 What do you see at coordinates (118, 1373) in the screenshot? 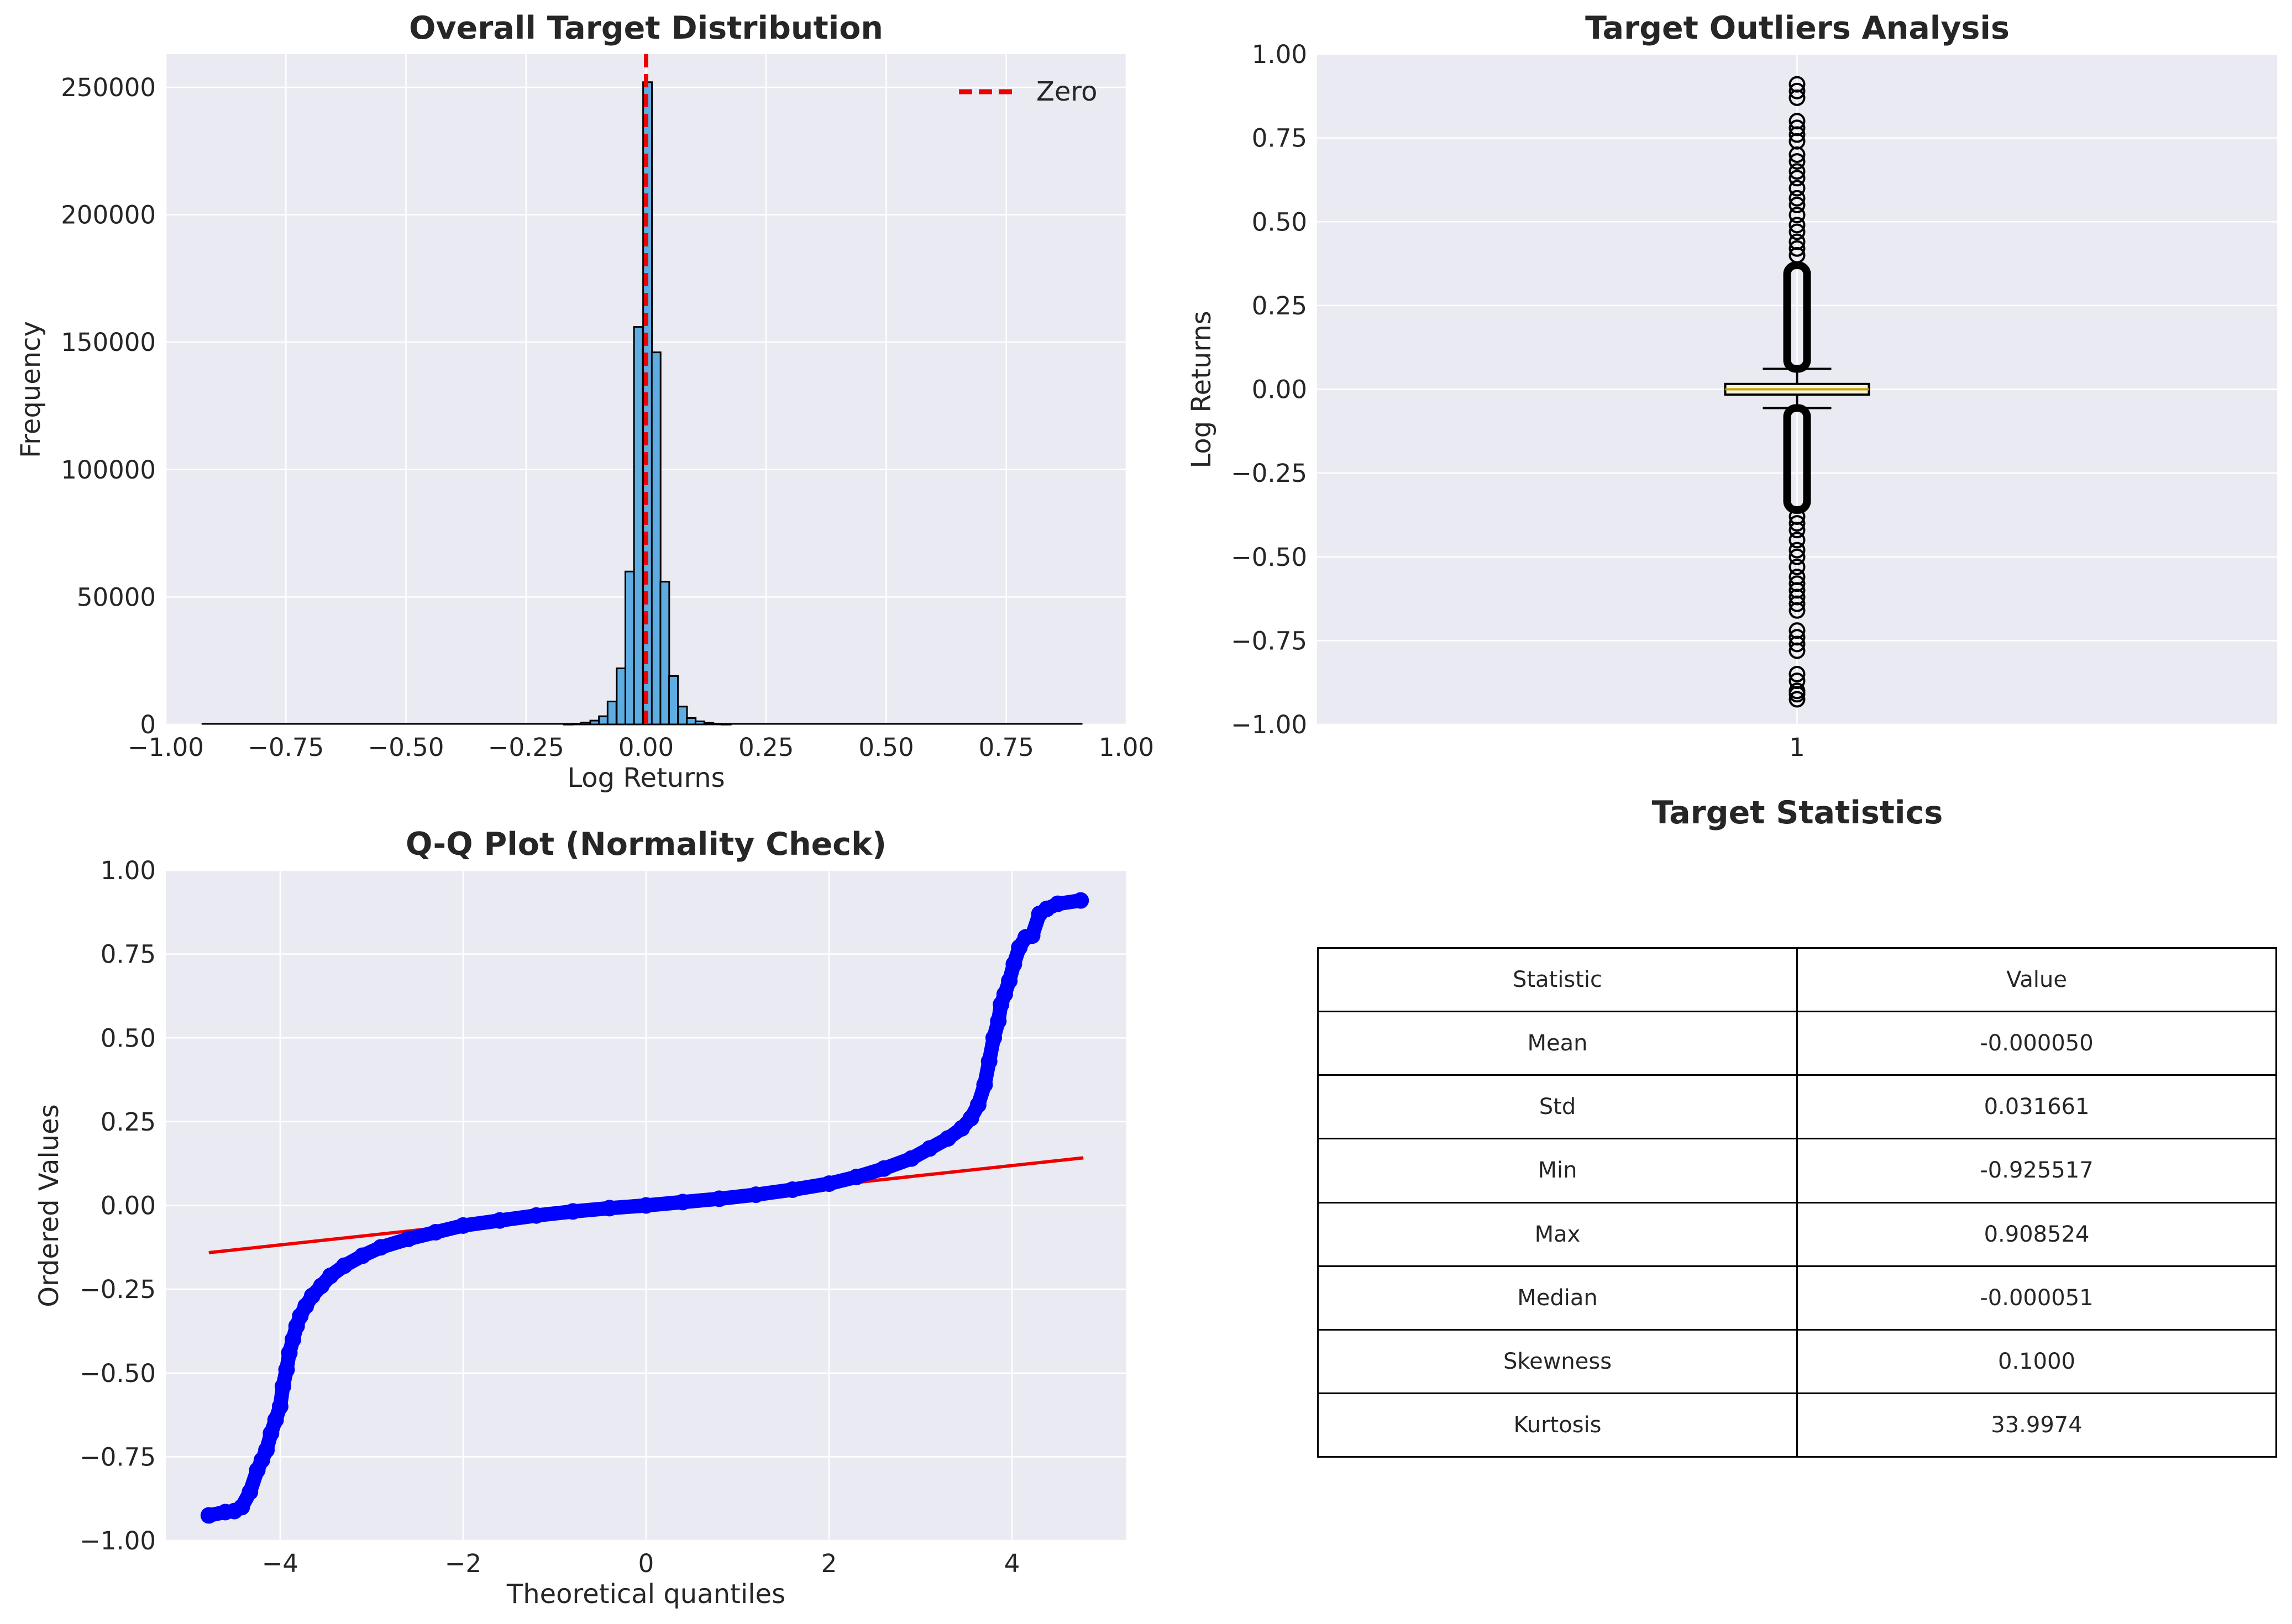
I see `qq-y-tick-label: −0.50` at bounding box center [118, 1373].